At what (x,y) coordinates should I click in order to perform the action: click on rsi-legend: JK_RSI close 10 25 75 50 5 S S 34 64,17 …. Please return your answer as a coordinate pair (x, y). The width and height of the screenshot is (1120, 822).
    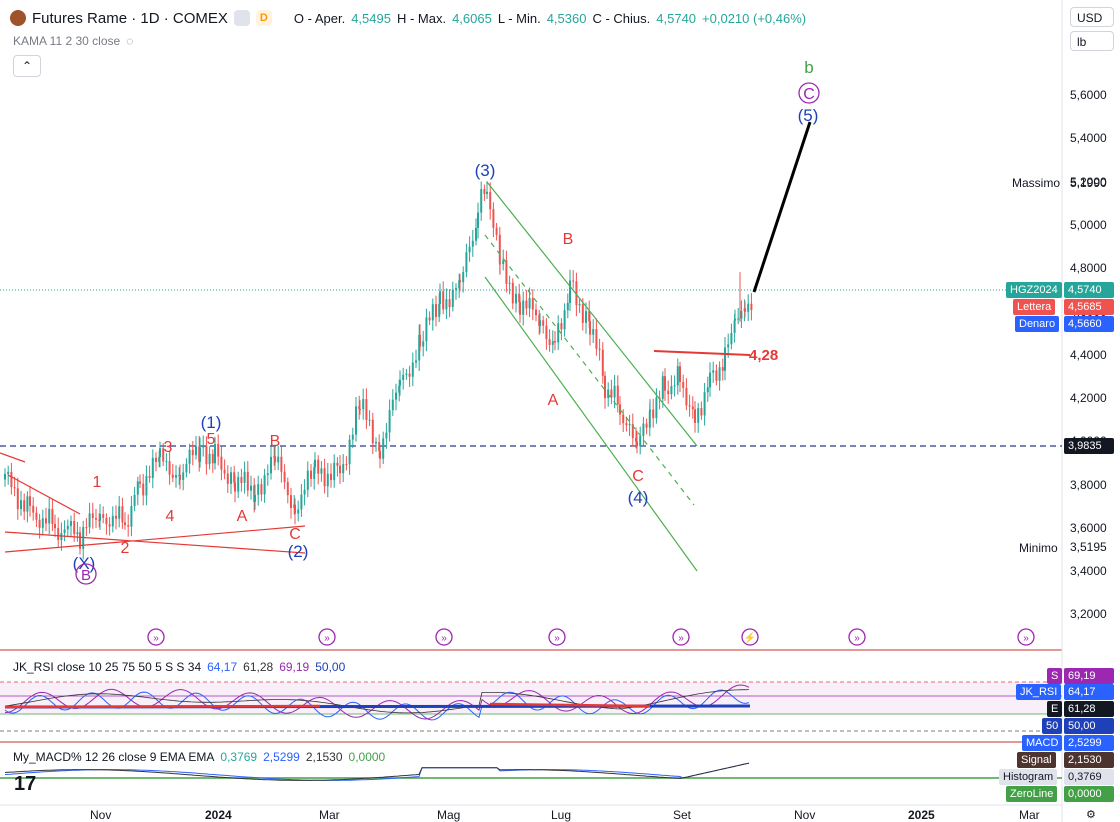
    Looking at the image, I should click on (179, 667).